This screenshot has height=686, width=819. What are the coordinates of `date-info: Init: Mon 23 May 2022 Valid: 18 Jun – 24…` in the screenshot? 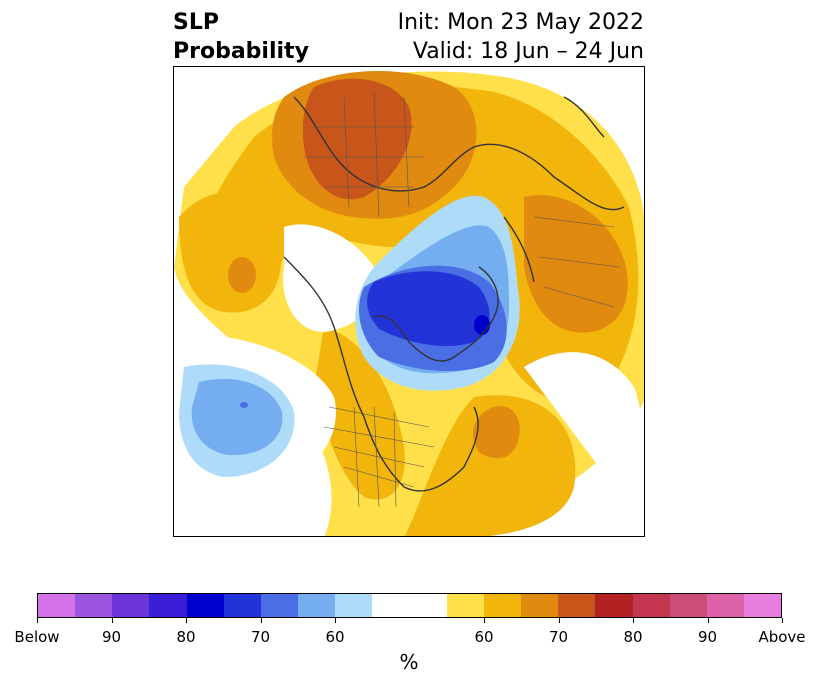 It's located at (521, 37).